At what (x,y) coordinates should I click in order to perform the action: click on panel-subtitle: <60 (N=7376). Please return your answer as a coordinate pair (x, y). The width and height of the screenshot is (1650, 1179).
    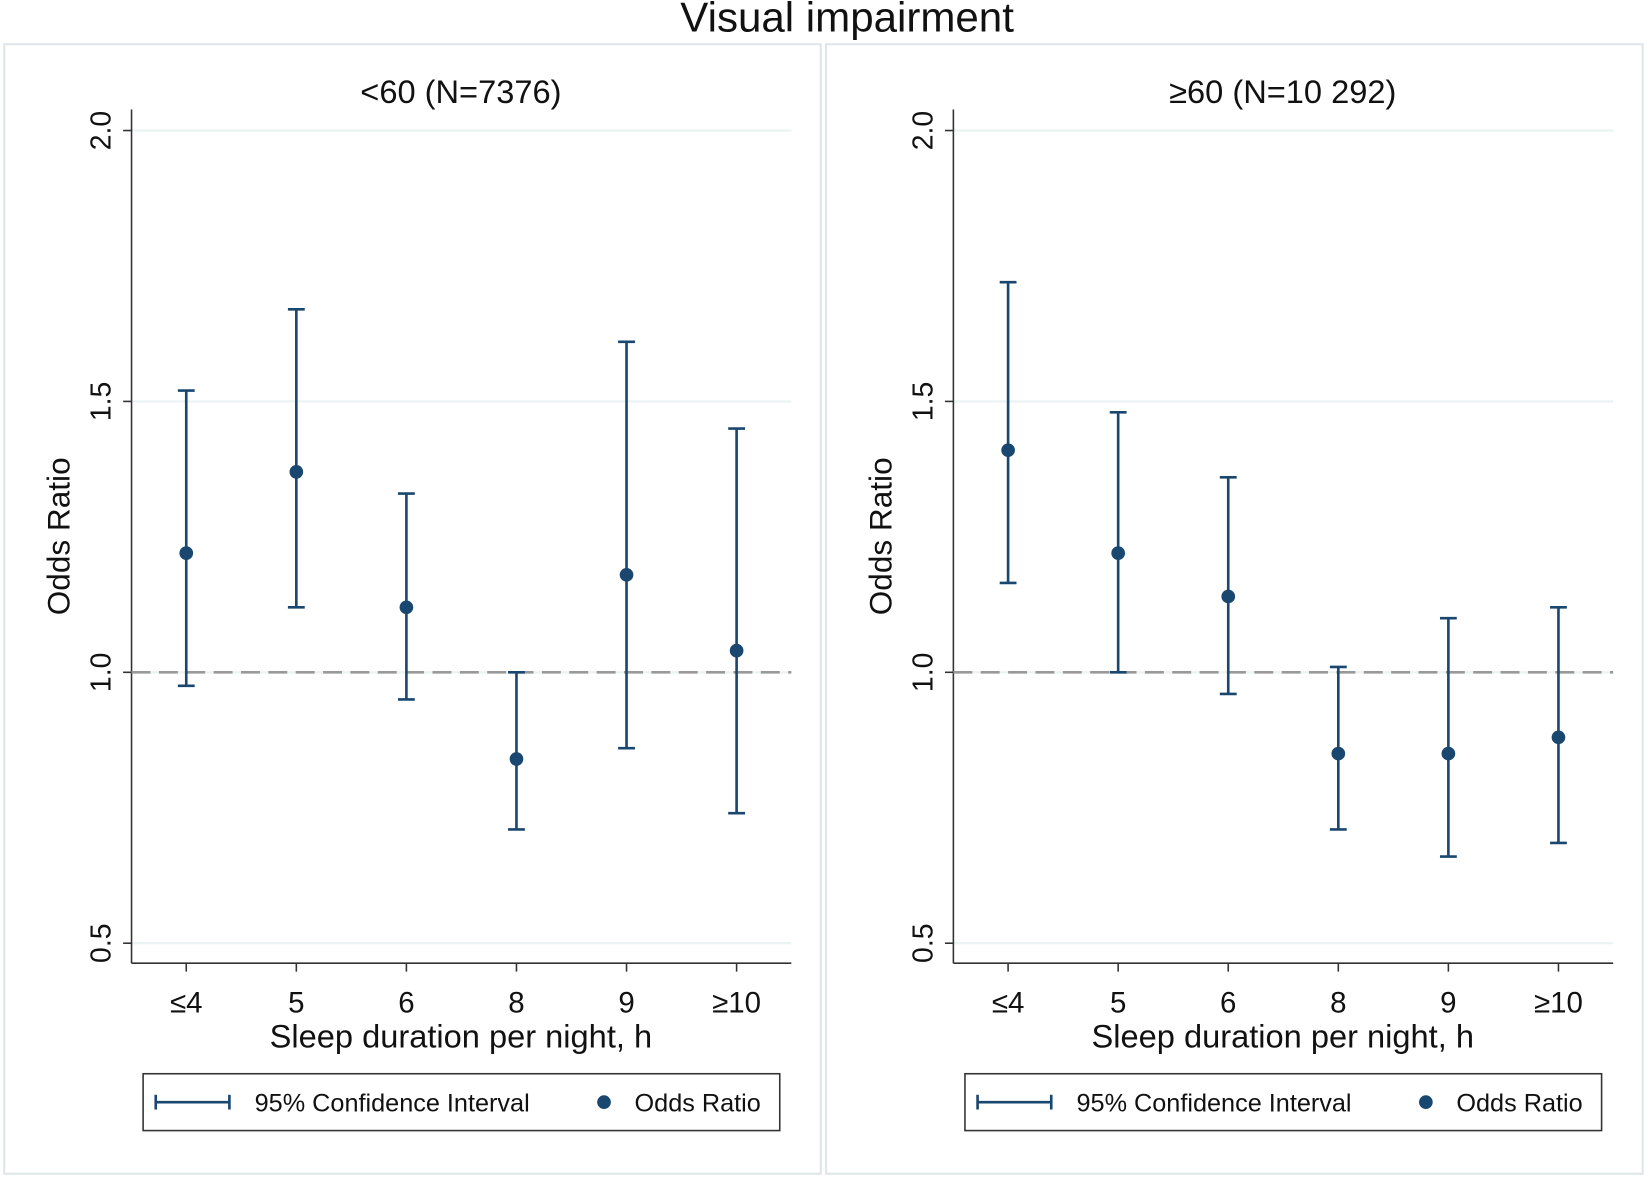
    Looking at the image, I should click on (460, 91).